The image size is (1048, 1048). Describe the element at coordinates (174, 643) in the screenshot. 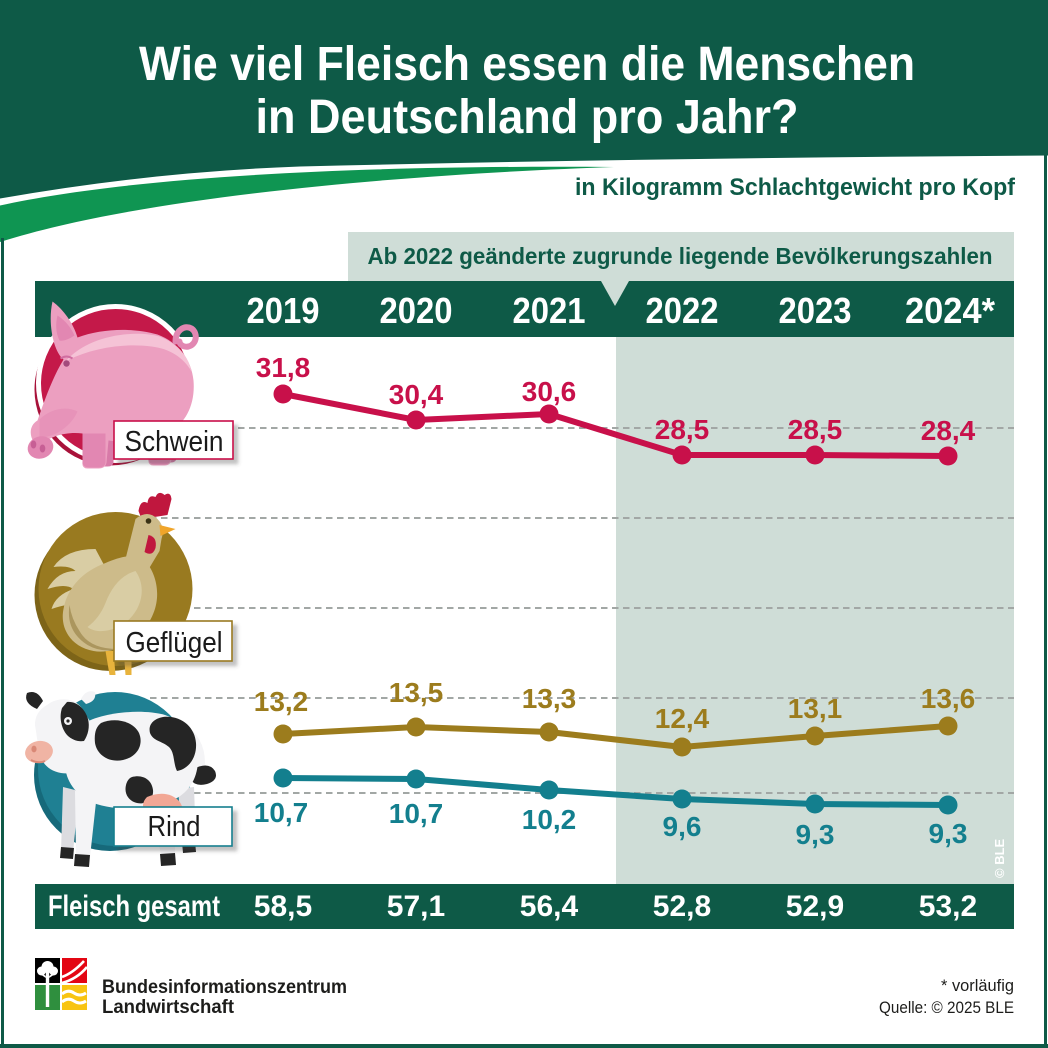

I see `svg-text: Geflügel` at that location.